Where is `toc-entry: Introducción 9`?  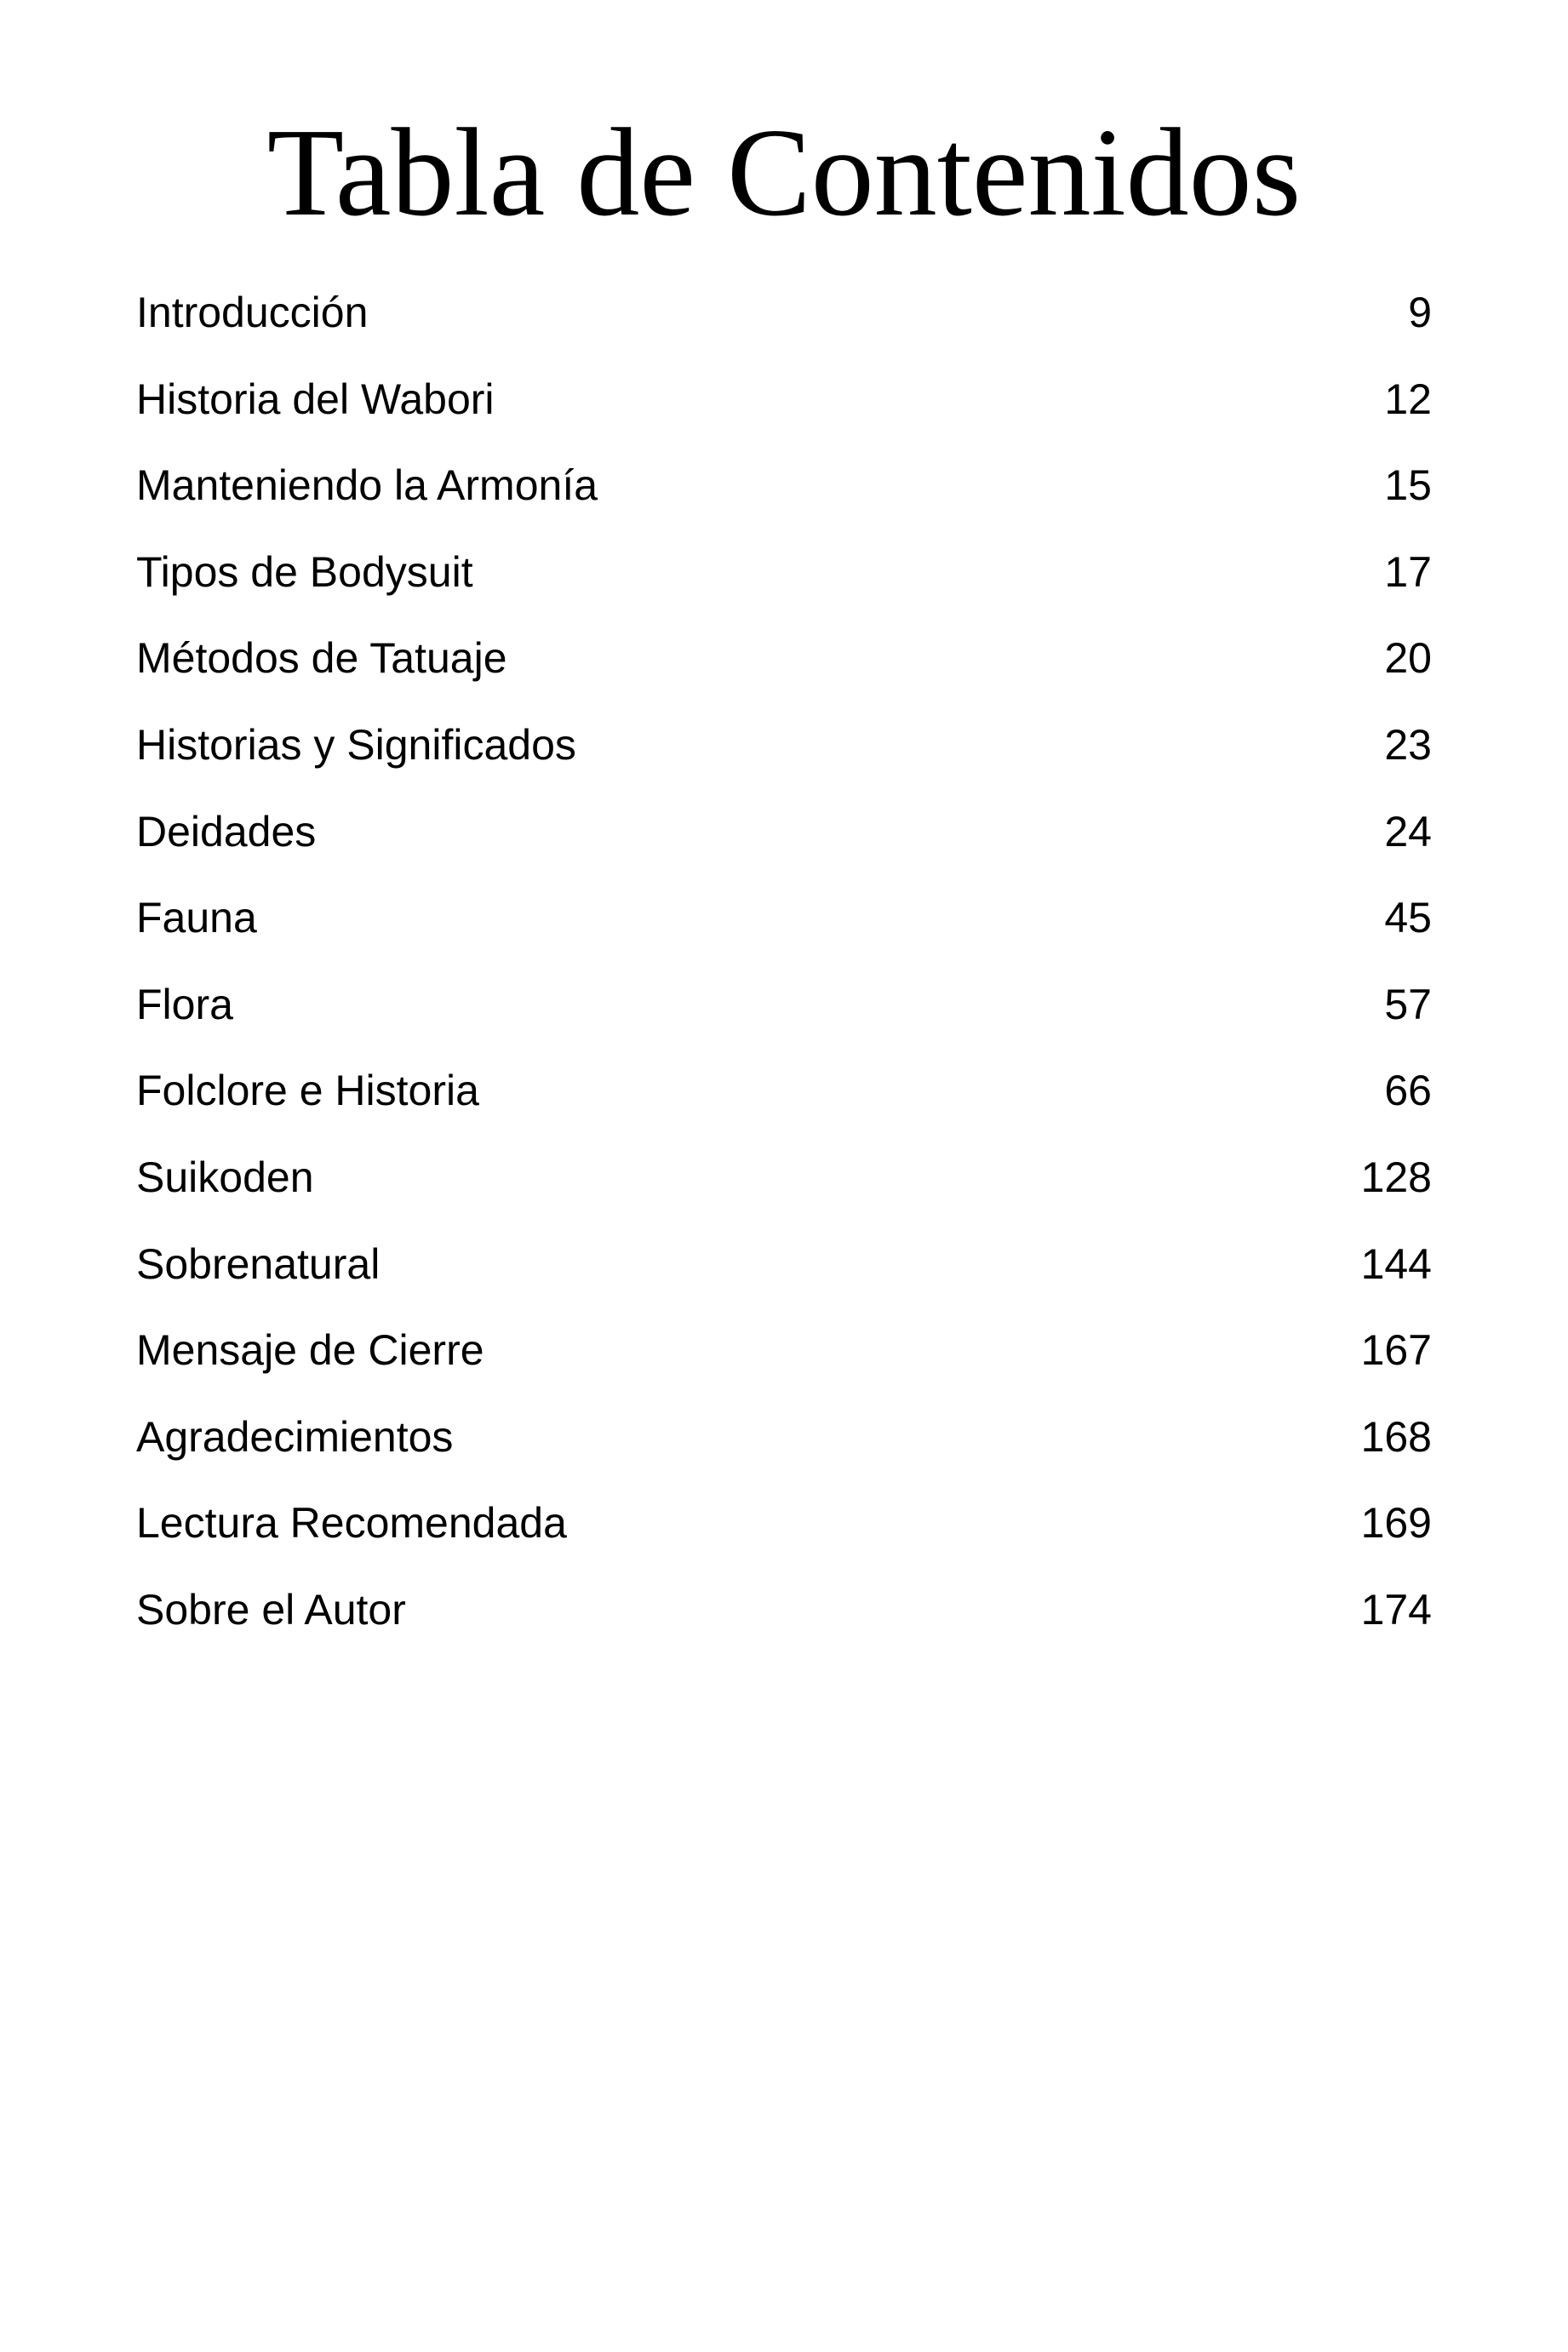 toc-entry: Introducción 9 is located at coordinates (784, 312).